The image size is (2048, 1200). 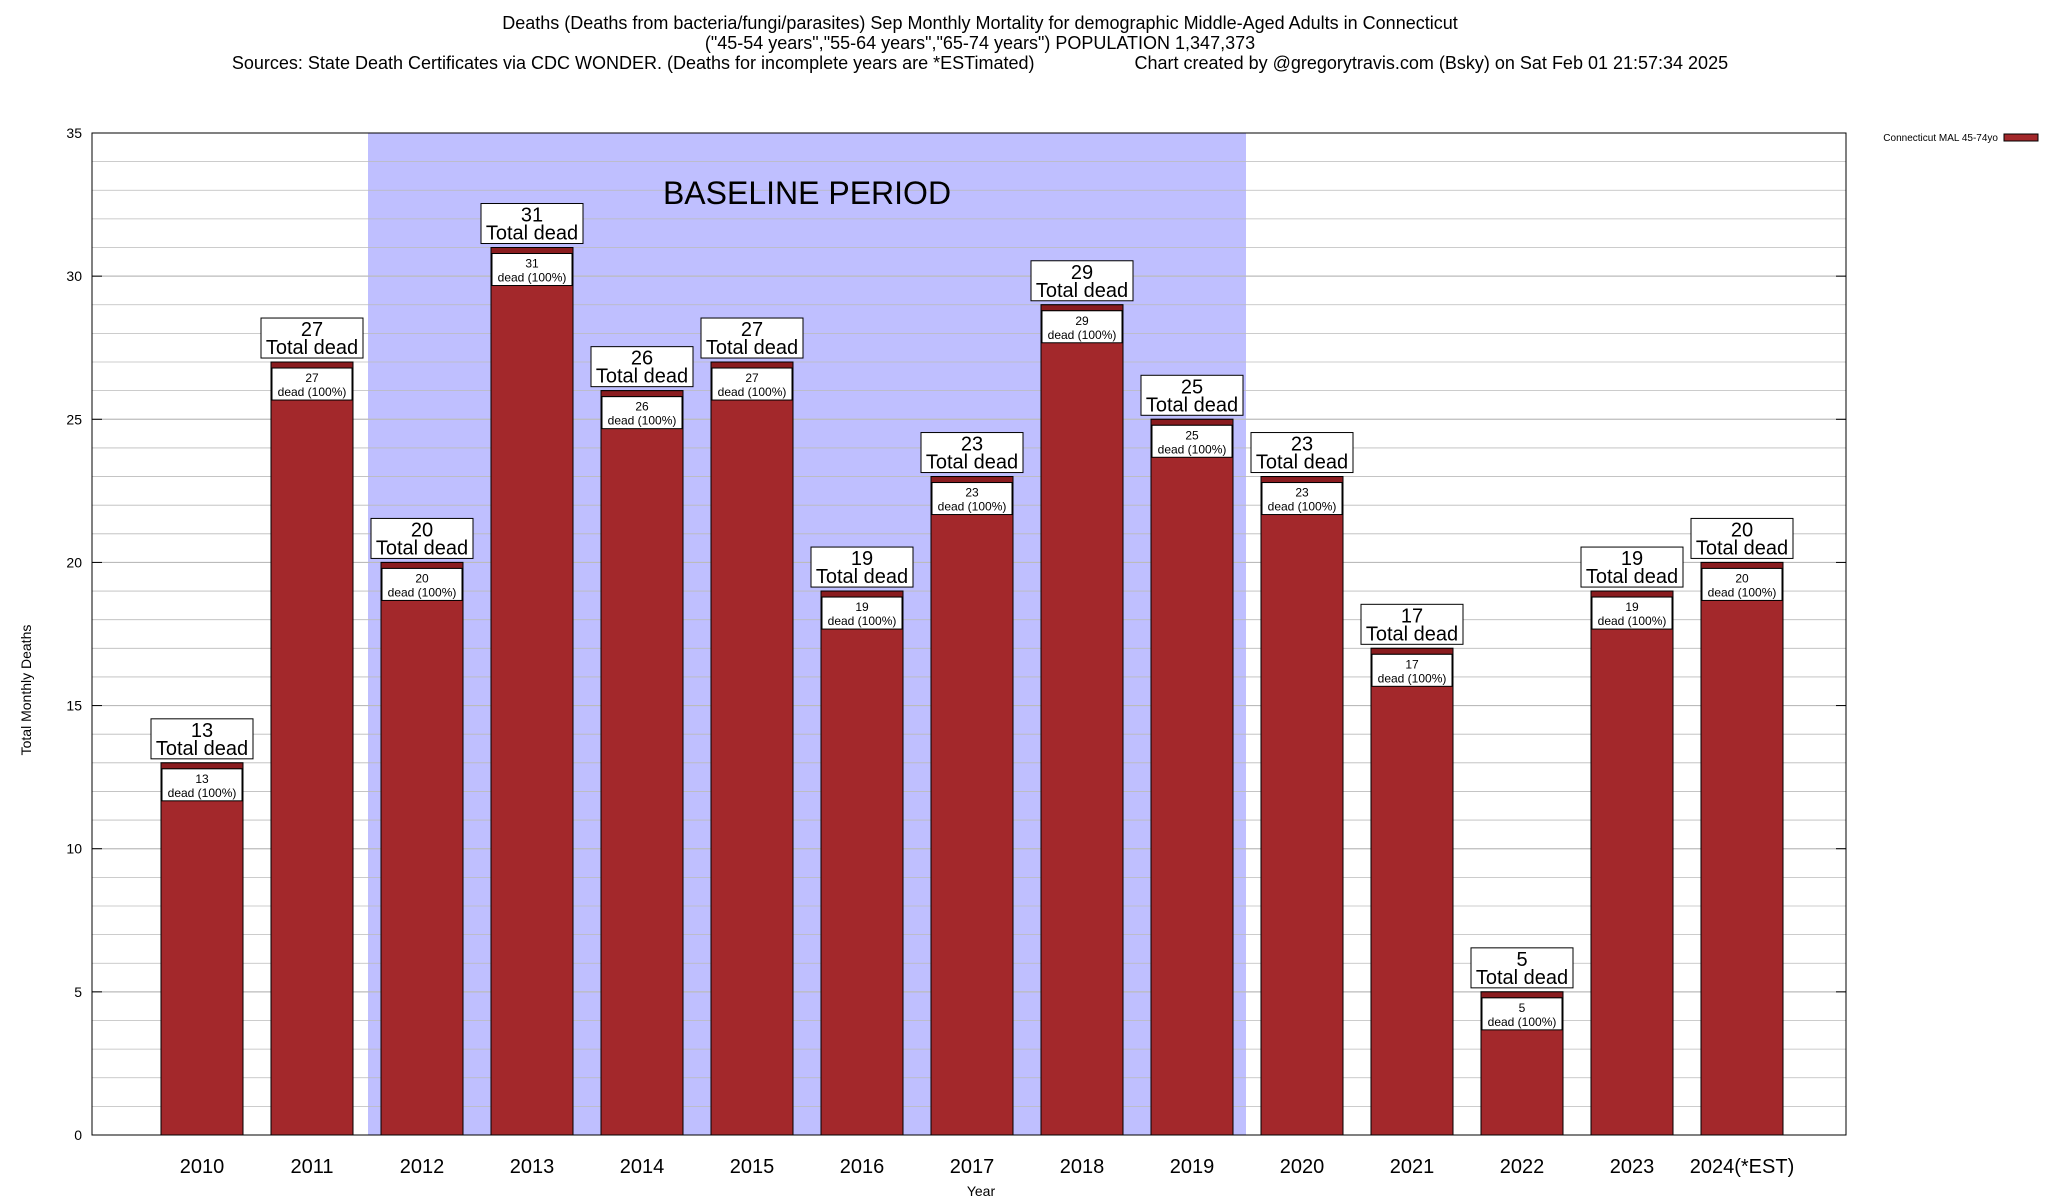 What do you see at coordinates (202, 731) in the screenshot?
I see `top-label-value: 13` at bounding box center [202, 731].